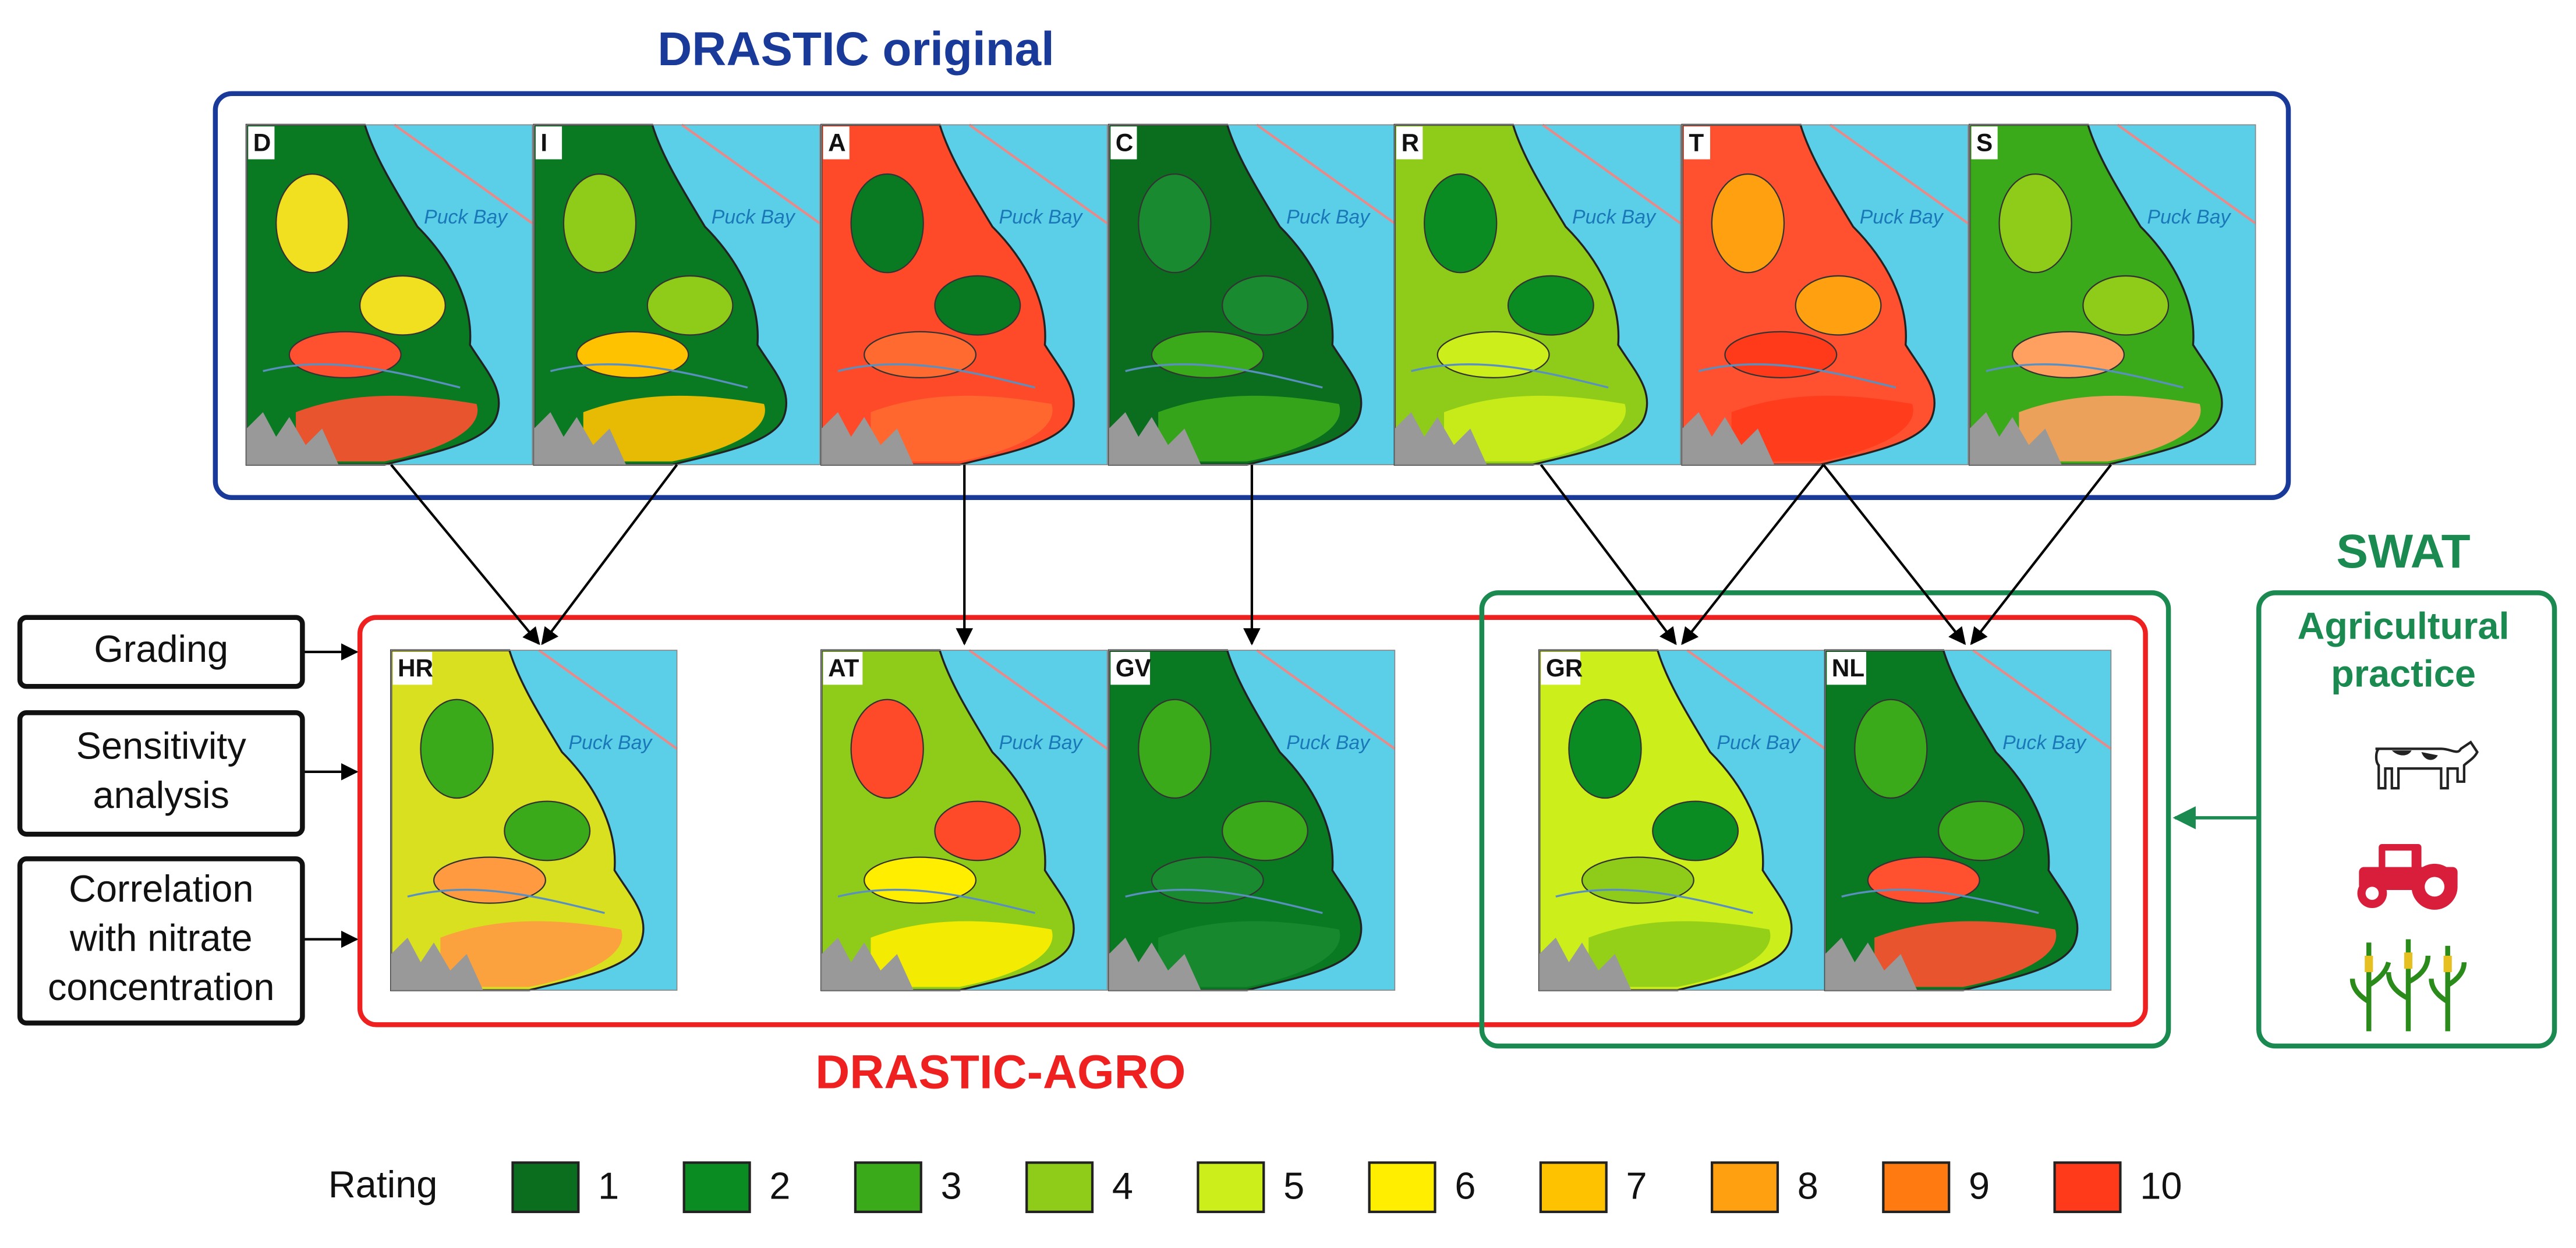 The image size is (2576, 1248). What do you see at coordinates (2403, 673) in the screenshot?
I see `swat-subtitle: practice` at bounding box center [2403, 673].